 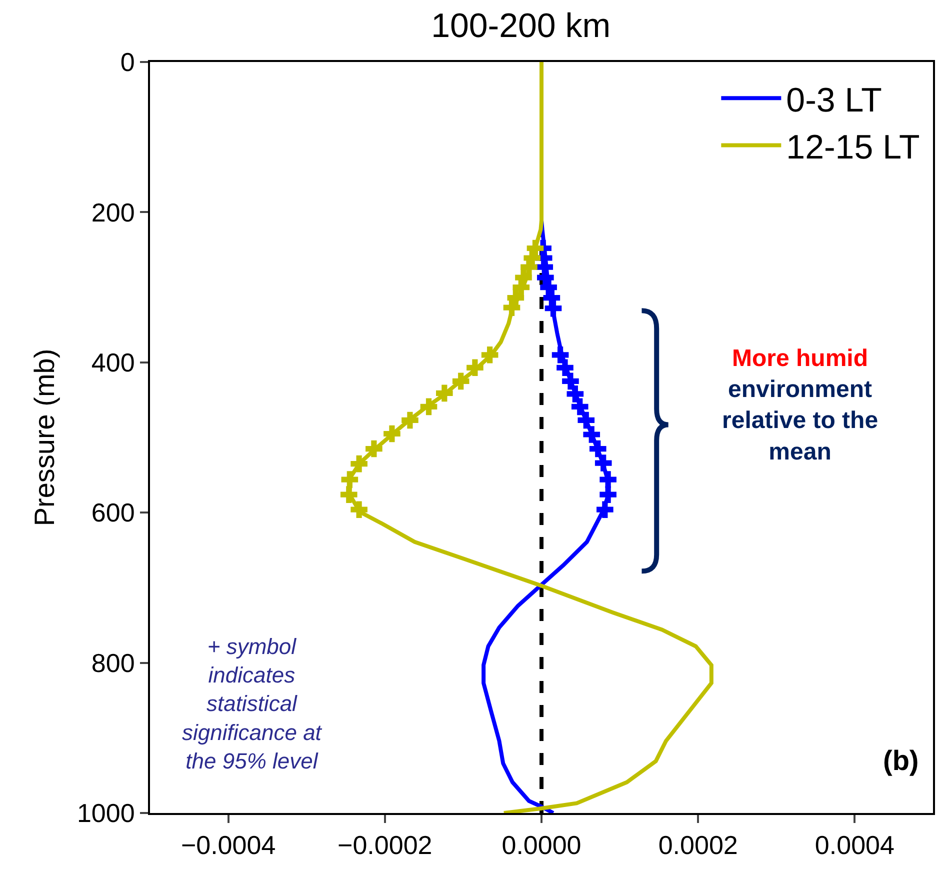 What do you see at coordinates (901, 760) in the screenshot?
I see `annotation: (b)` at bounding box center [901, 760].